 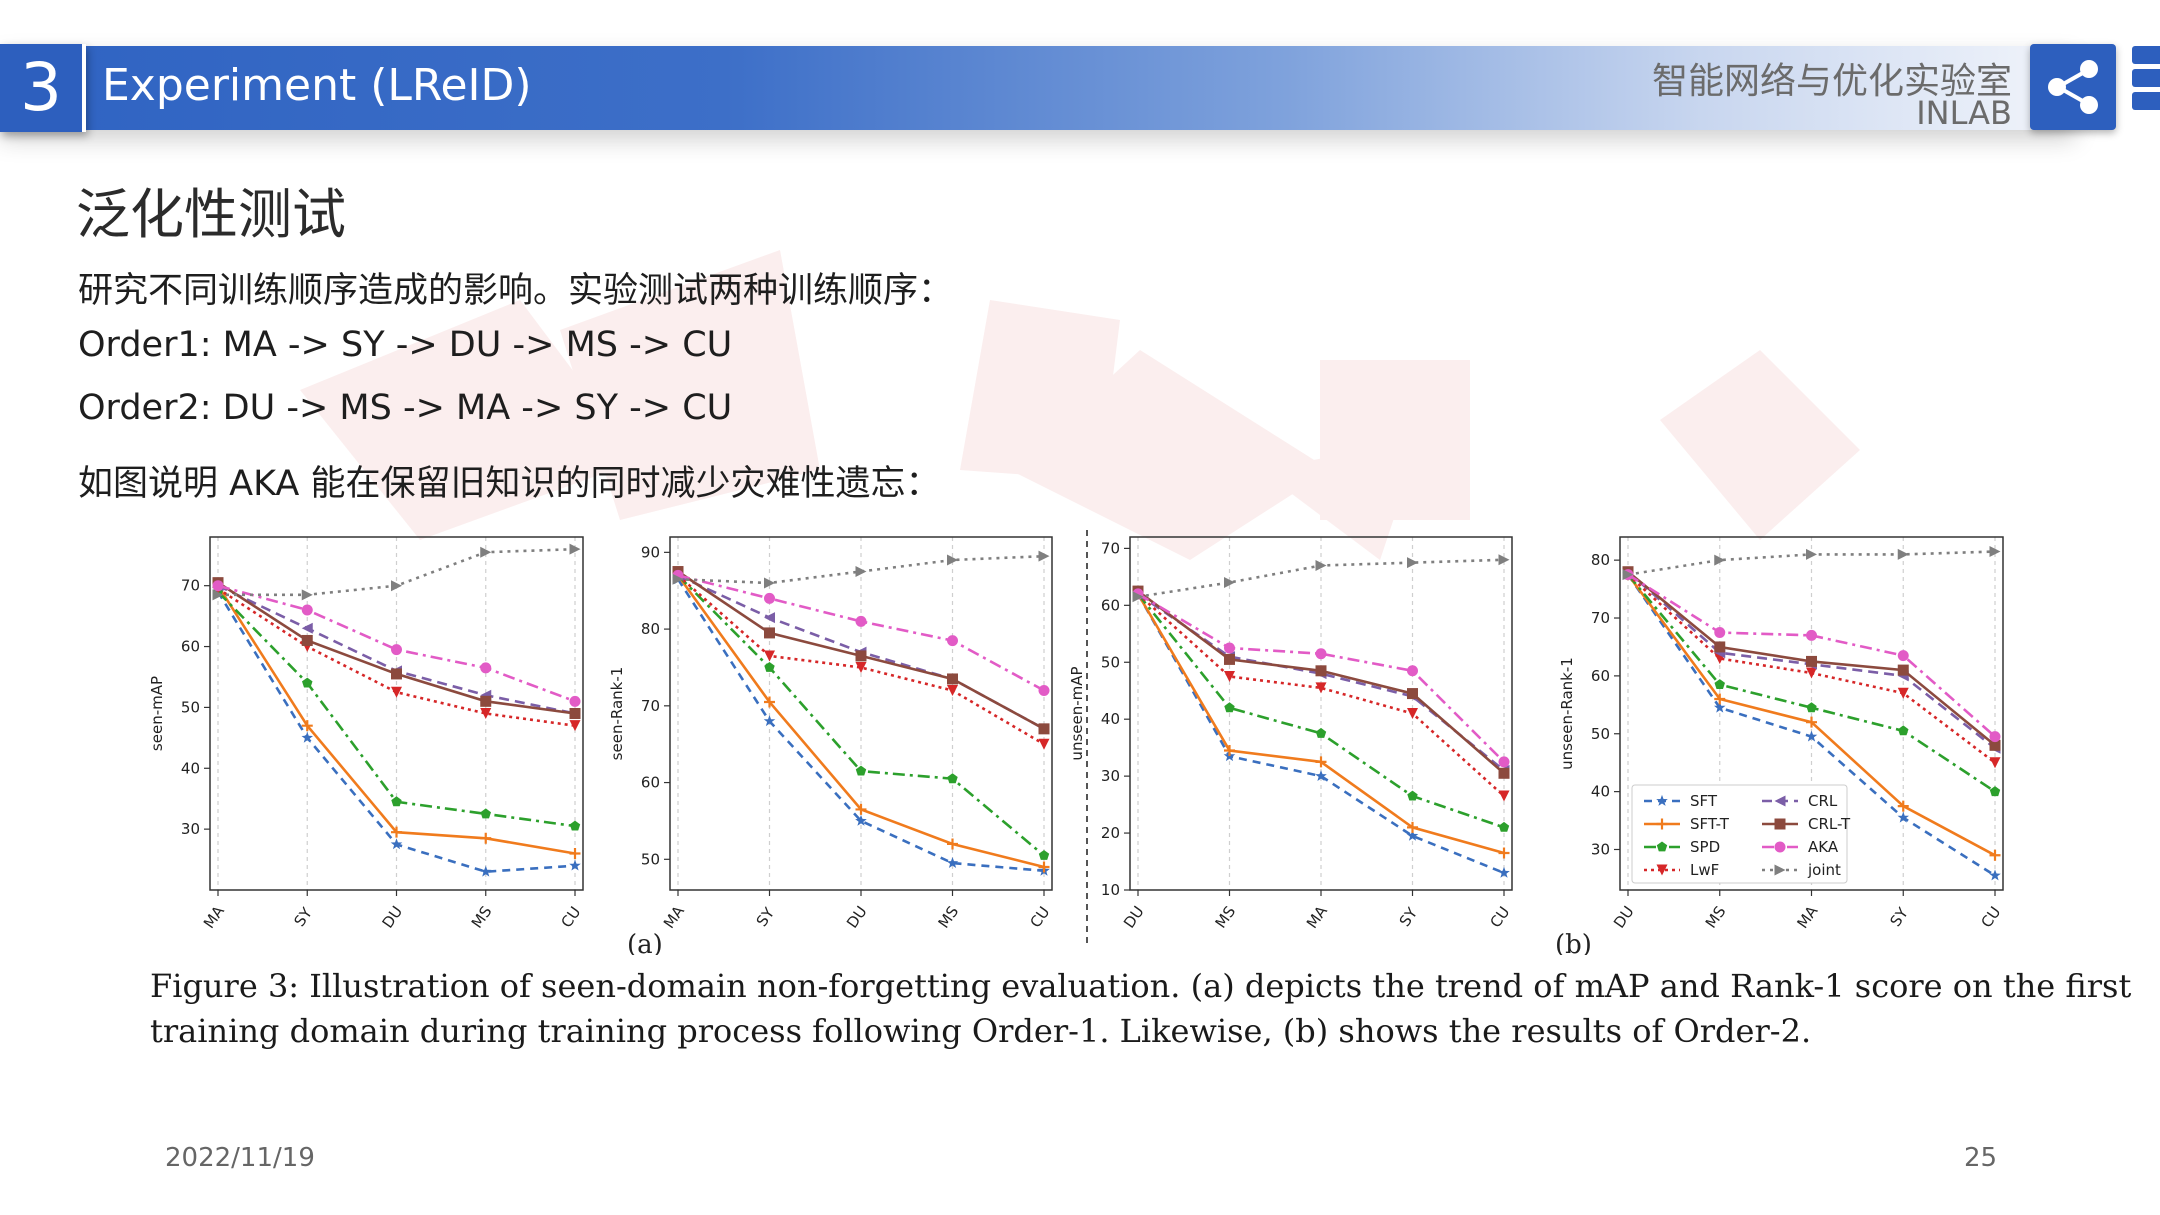 What do you see at coordinates (211, 214) in the screenshot?
I see `section-subtitle: 泛化性测试` at bounding box center [211, 214].